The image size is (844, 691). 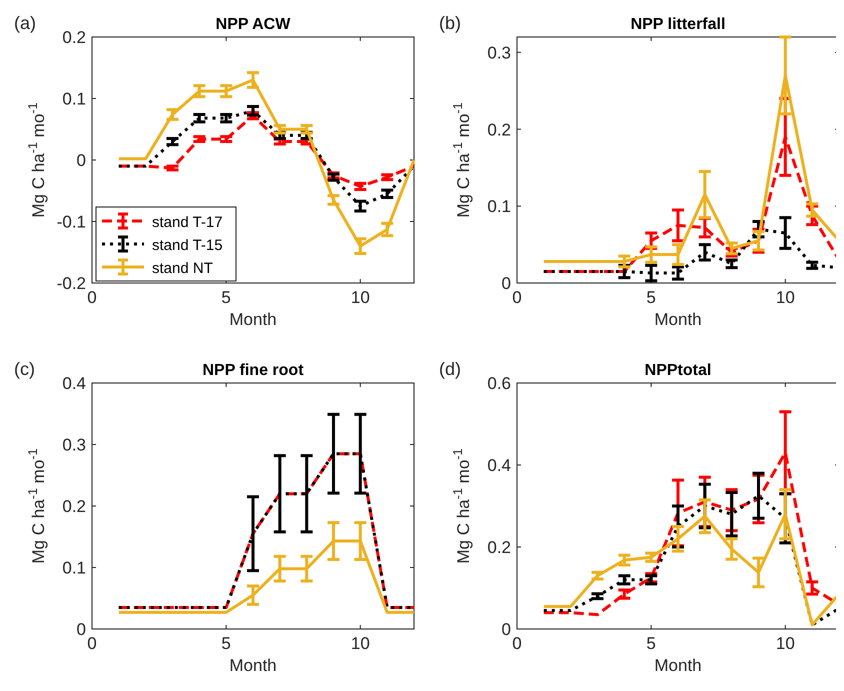 What do you see at coordinates (25, 23) in the screenshot?
I see `text: (a)` at bounding box center [25, 23].